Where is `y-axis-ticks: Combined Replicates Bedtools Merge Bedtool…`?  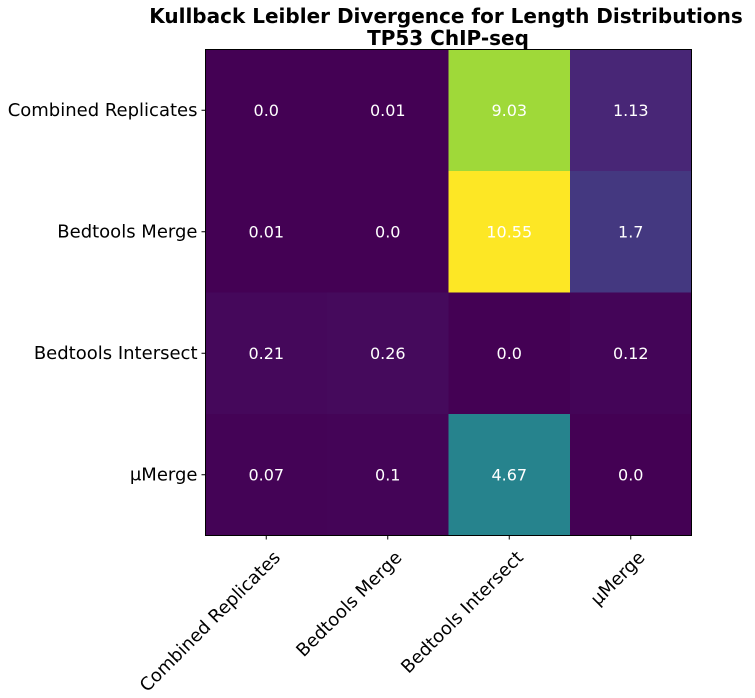
y-axis-ticks: Combined Replicates Bedtools Merge Bedtool… is located at coordinates (107, 292).